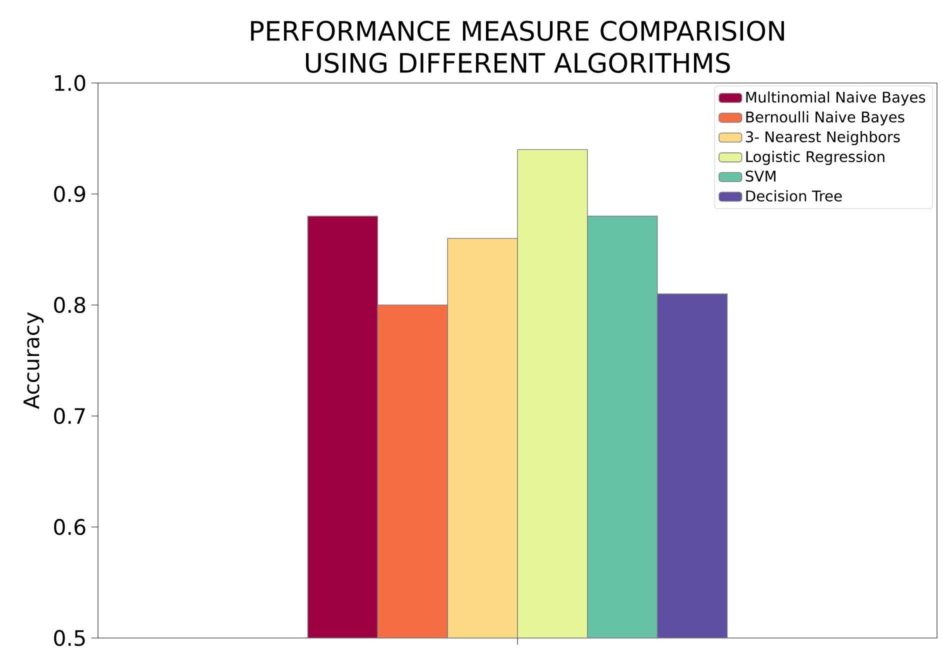 The image size is (943, 655). I want to click on legend-label: Decision Tree, so click(794, 196).